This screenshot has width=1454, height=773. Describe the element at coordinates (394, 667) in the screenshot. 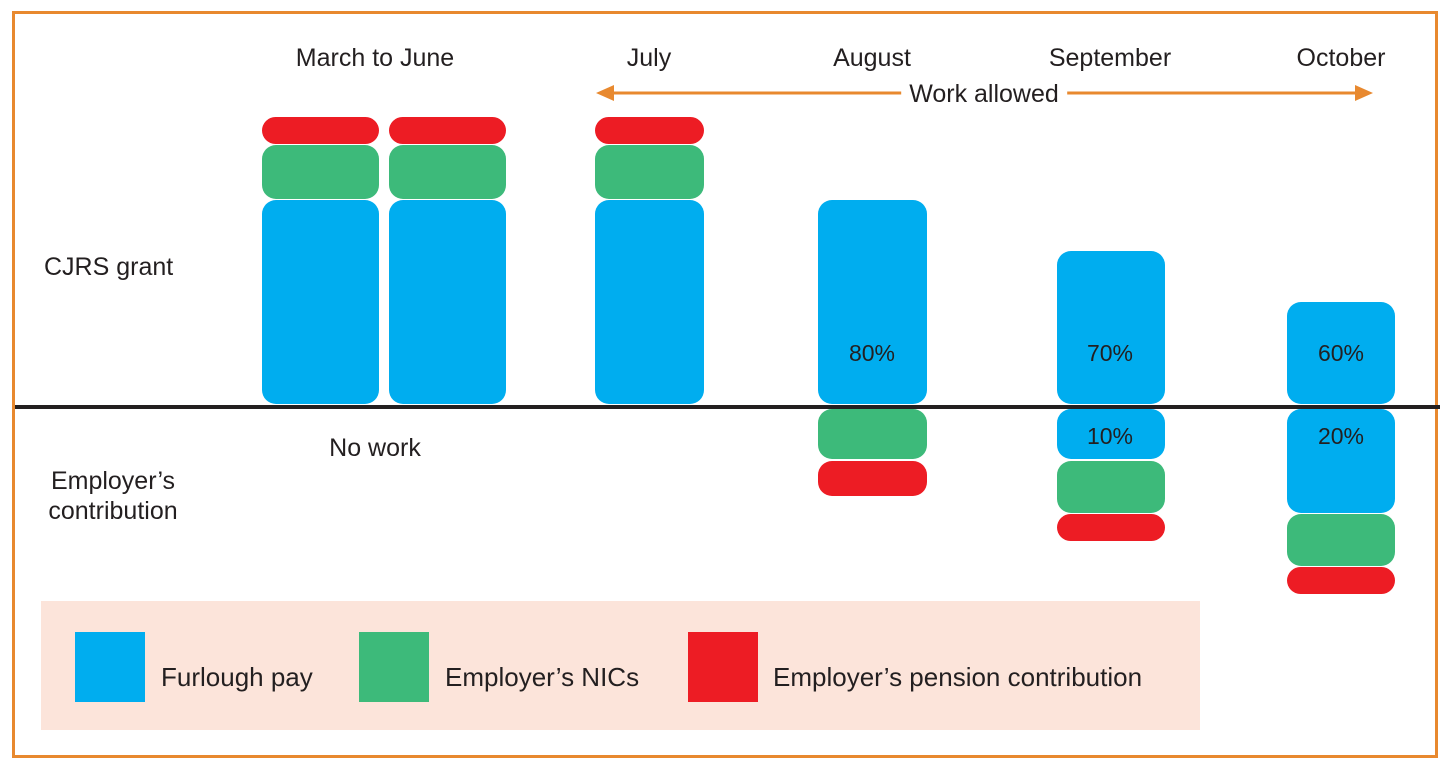

I see `legend-swatch-nics` at that location.